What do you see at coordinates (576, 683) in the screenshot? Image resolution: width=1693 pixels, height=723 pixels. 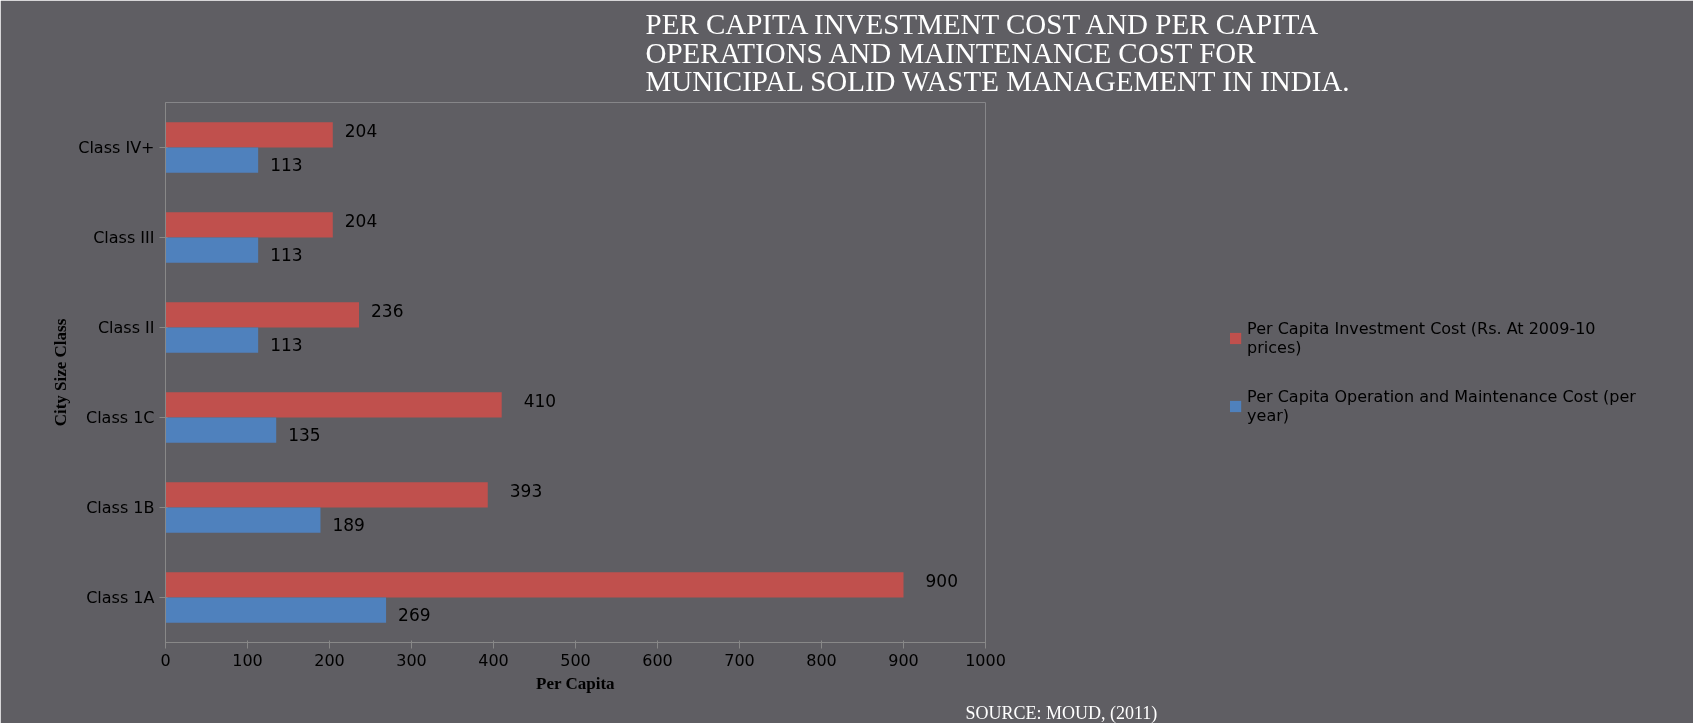 I see `x-axis-title: Per Capita` at bounding box center [576, 683].